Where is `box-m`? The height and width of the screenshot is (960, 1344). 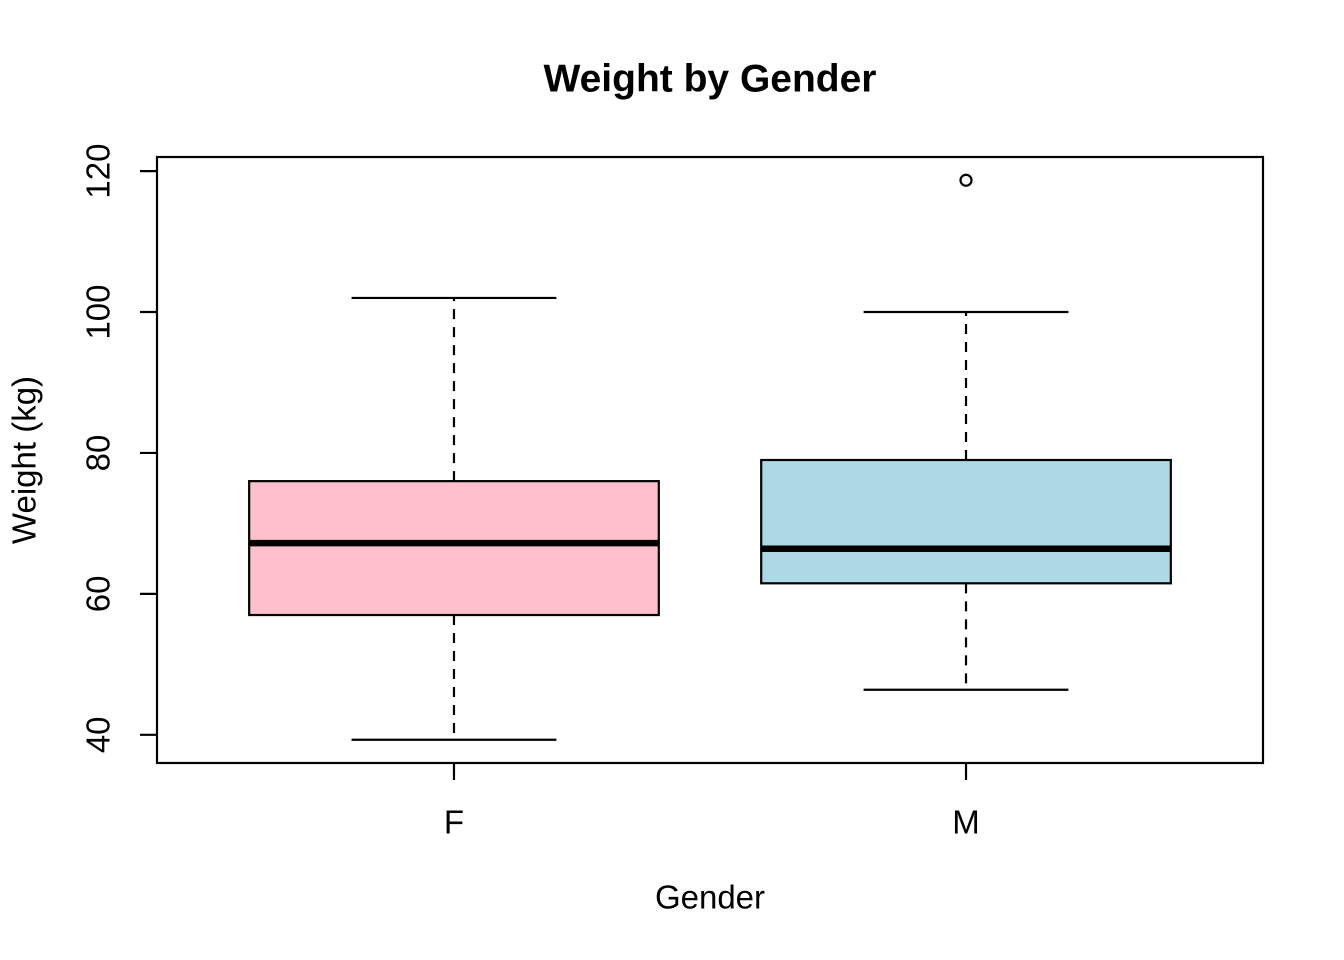 box-m is located at coordinates (966, 521).